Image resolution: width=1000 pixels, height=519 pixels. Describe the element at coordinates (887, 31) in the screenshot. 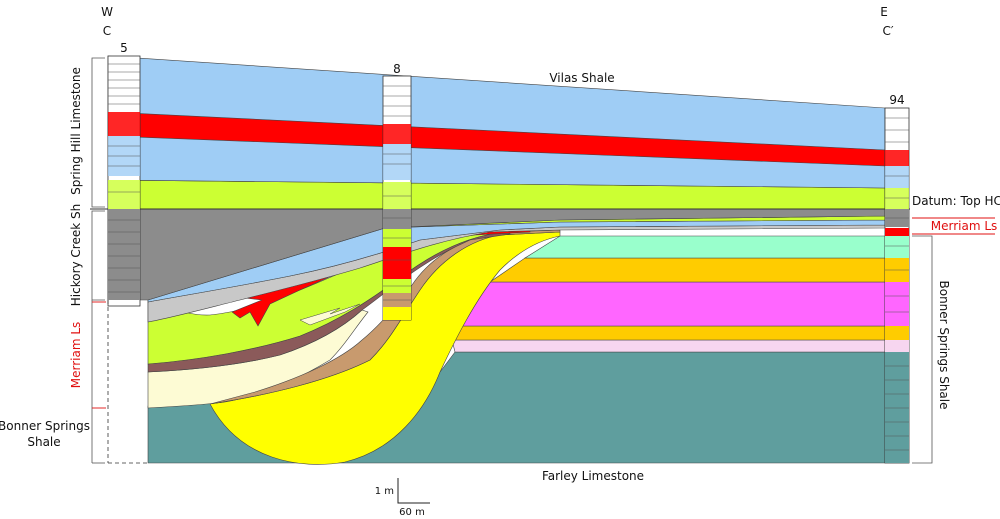

I see `east-section-letter: C′` at that location.